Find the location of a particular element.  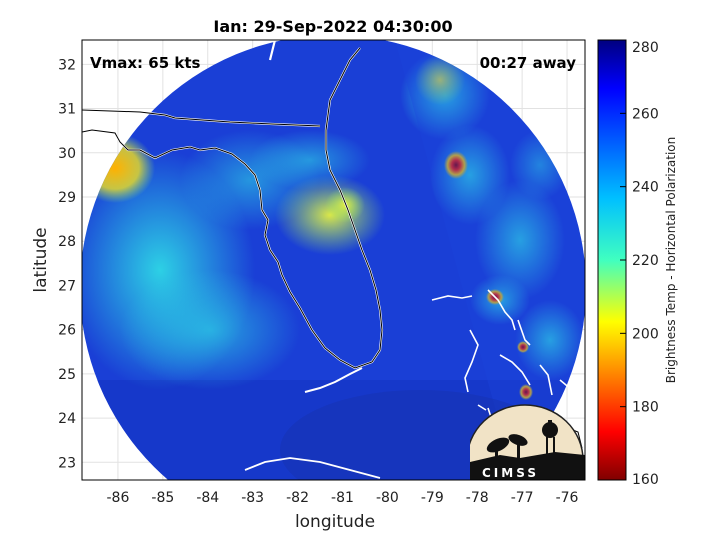

cuba-coast is located at coordinates (312, 468).